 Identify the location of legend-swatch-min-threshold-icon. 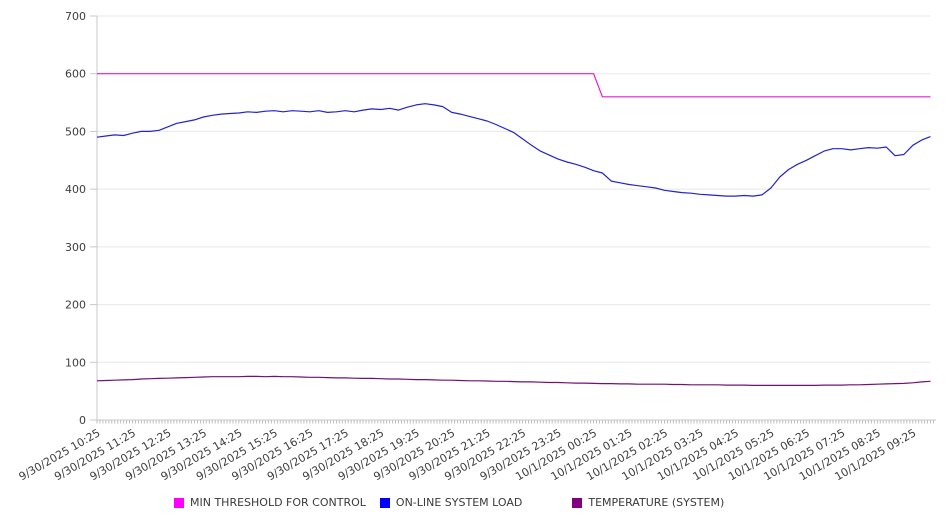
(179, 502).